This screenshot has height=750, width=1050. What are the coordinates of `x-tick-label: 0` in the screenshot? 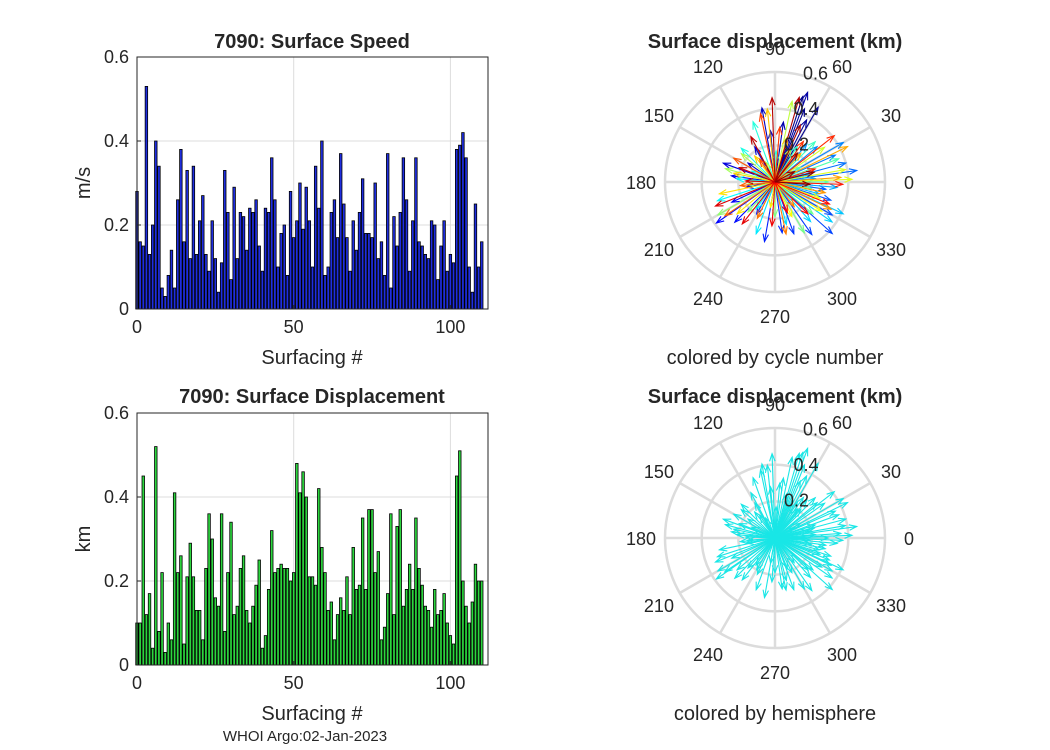 It's located at (137, 683).